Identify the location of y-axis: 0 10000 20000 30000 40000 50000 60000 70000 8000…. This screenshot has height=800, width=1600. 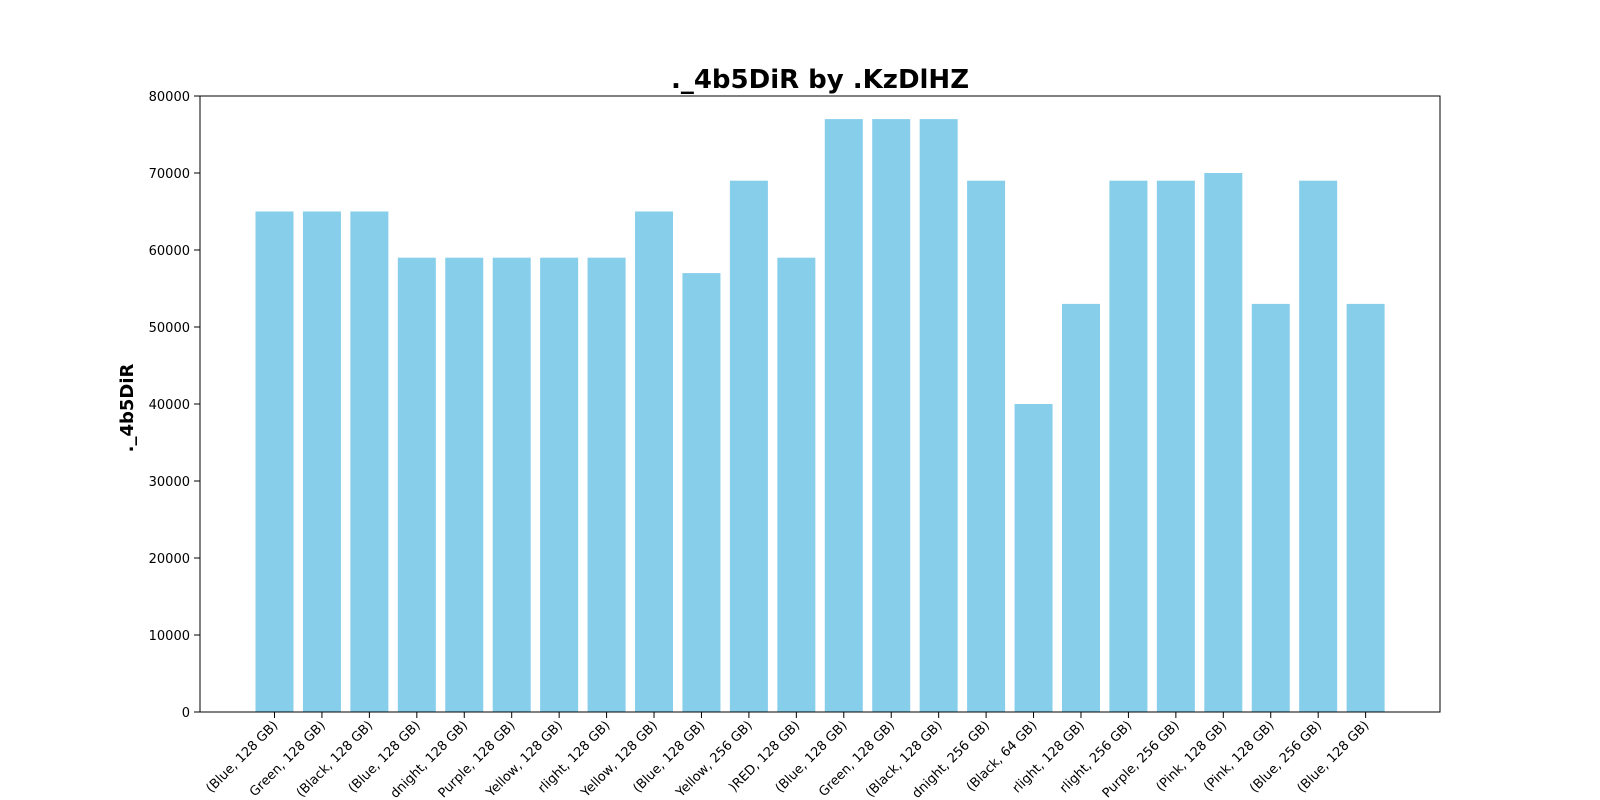
(174, 405).